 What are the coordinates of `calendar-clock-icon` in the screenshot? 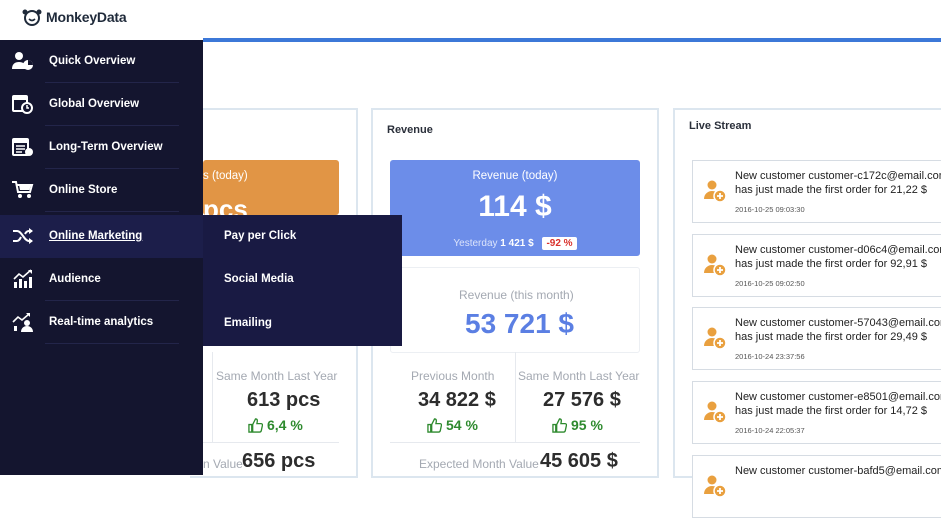 It's located at (22, 104).